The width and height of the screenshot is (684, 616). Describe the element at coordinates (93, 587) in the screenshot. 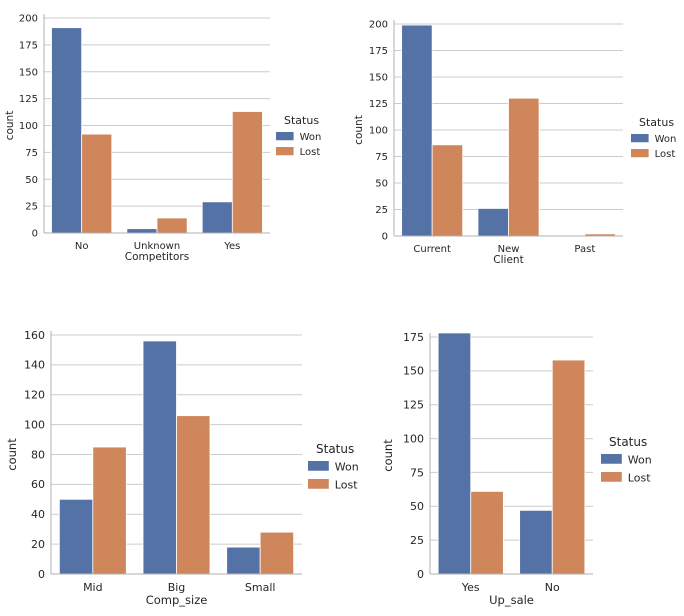

I see `x-tick-label: Mid` at that location.